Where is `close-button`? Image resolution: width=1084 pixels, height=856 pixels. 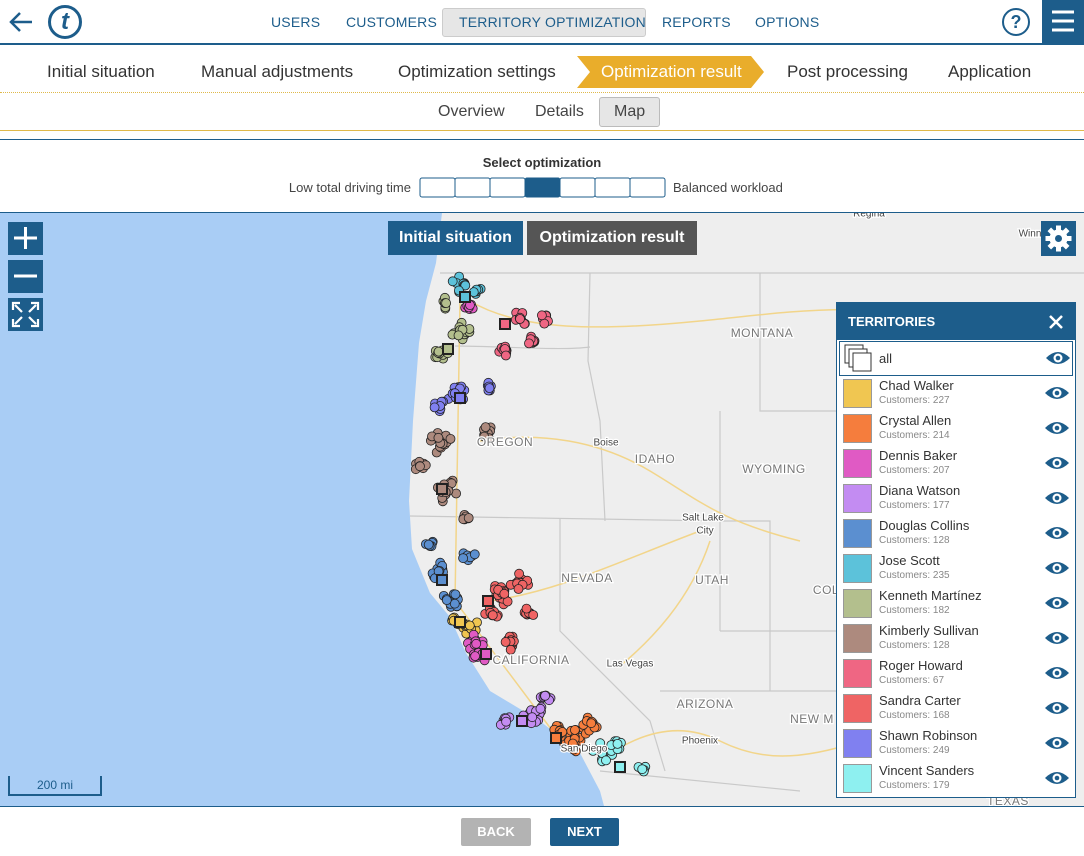
close-button is located at coordinates (1056, 322).